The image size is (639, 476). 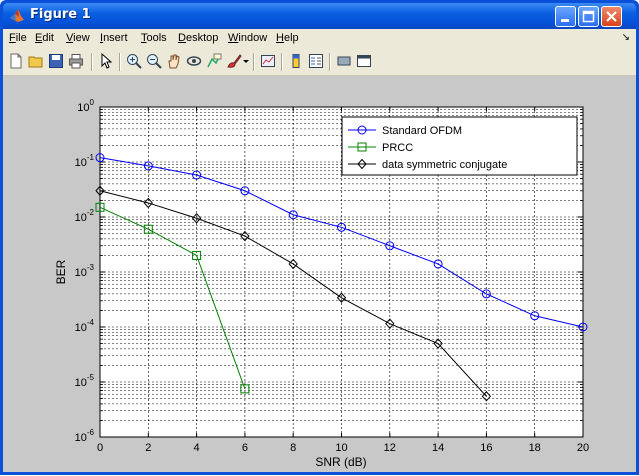 What do you see at coordinates (18, 38) in the screenshot?
I see `menu-file: File` at bounding box center [18, 38].